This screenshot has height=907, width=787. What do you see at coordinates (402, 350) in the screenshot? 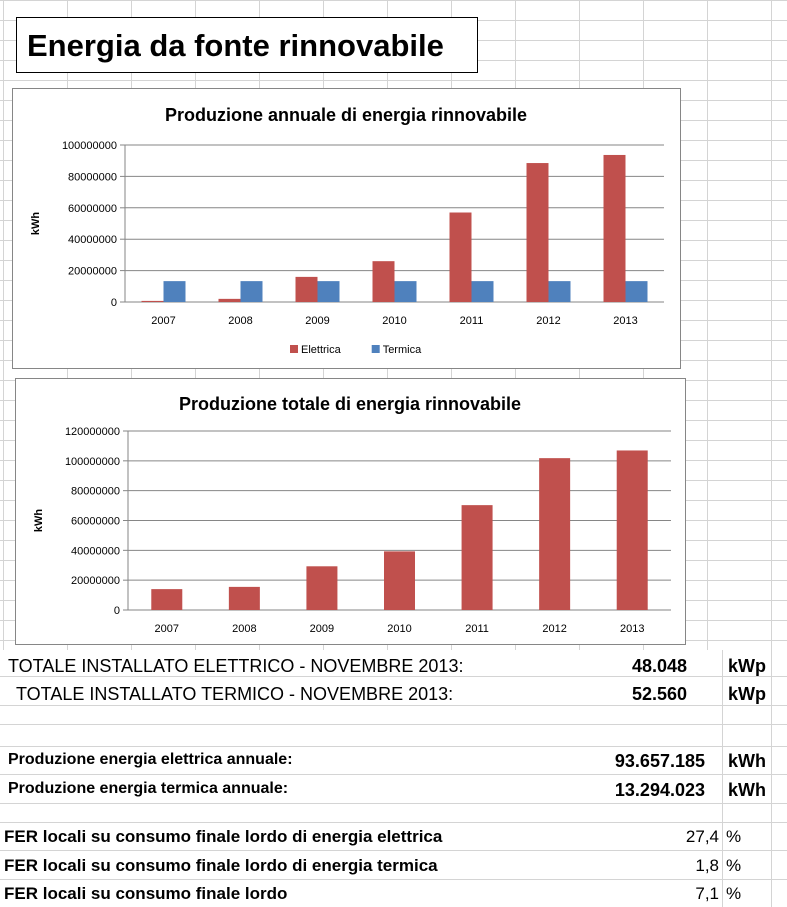
I see `chart1-legend-label: Termica` at bounding box center [402, 350].